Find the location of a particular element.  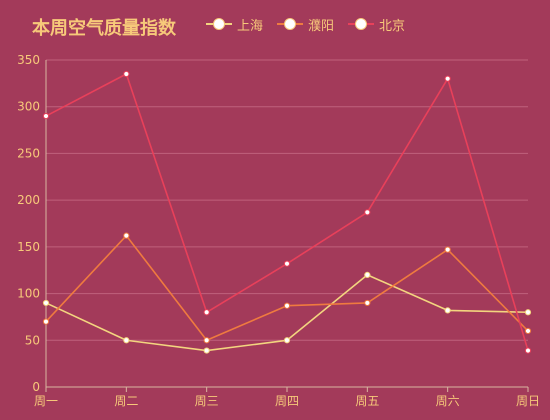

x-tick-label: 周六 is located at coordinates (448, 401).